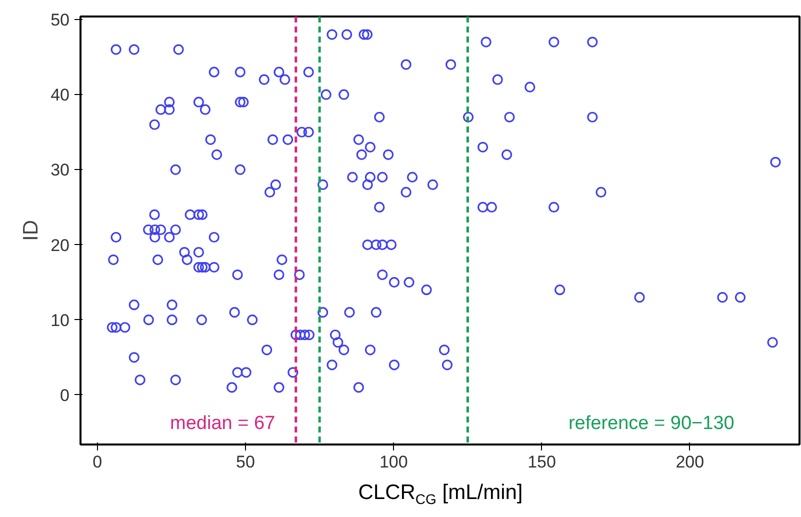 The height and width of the screenshot is (517, 801). What do you see at coordinates (60, 245) in the screenshot?
I see `y-tick-label: 20` at bounding box center [60, 245].